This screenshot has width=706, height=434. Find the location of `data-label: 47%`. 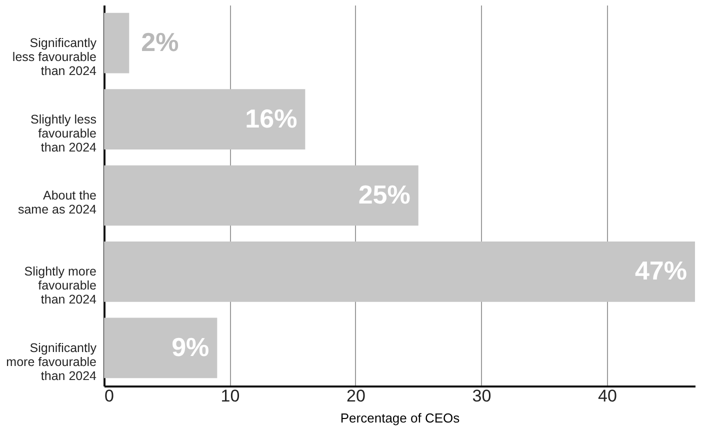

data-label: 47% is located at coordinates (660, 271).